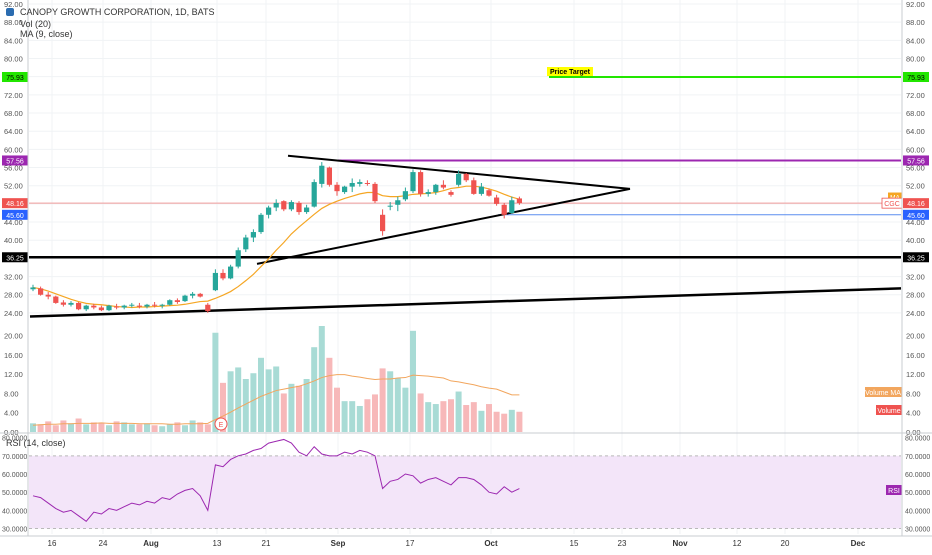  I want to click on price-tick-right-15: 32.00, so click(915, 277).